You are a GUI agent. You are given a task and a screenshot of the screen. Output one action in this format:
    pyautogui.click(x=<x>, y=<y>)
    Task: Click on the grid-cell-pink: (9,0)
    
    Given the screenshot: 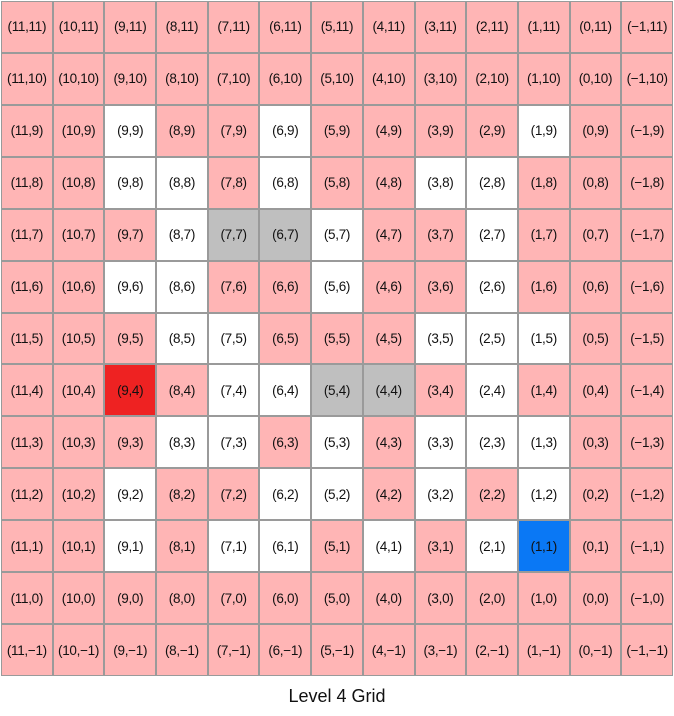 What is the action you would take?
    pyautogui.click(x=130, y=598)
    